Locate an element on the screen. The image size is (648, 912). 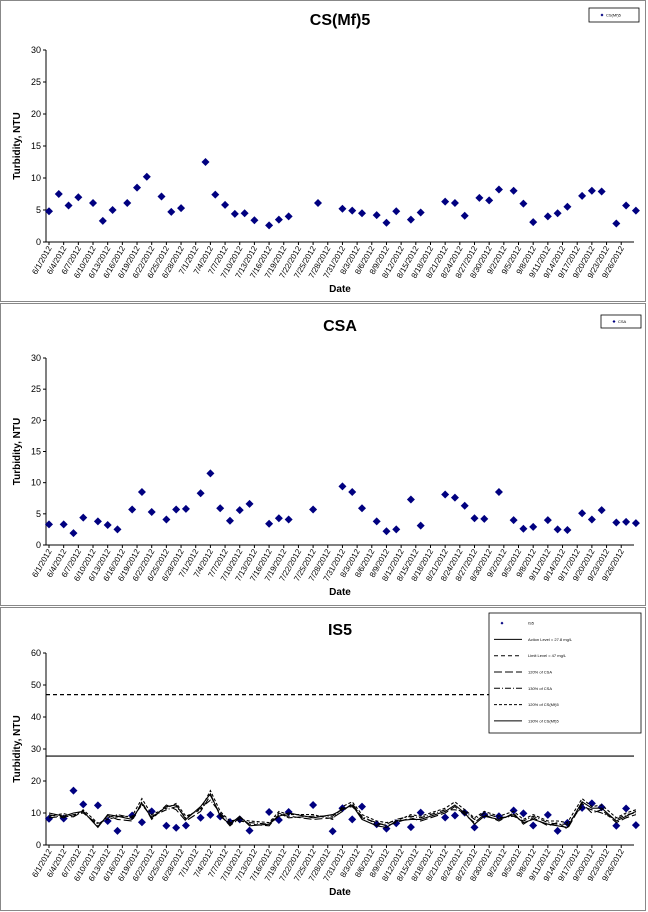
y-tick-label: 15 is located at coordinates (36, 452).